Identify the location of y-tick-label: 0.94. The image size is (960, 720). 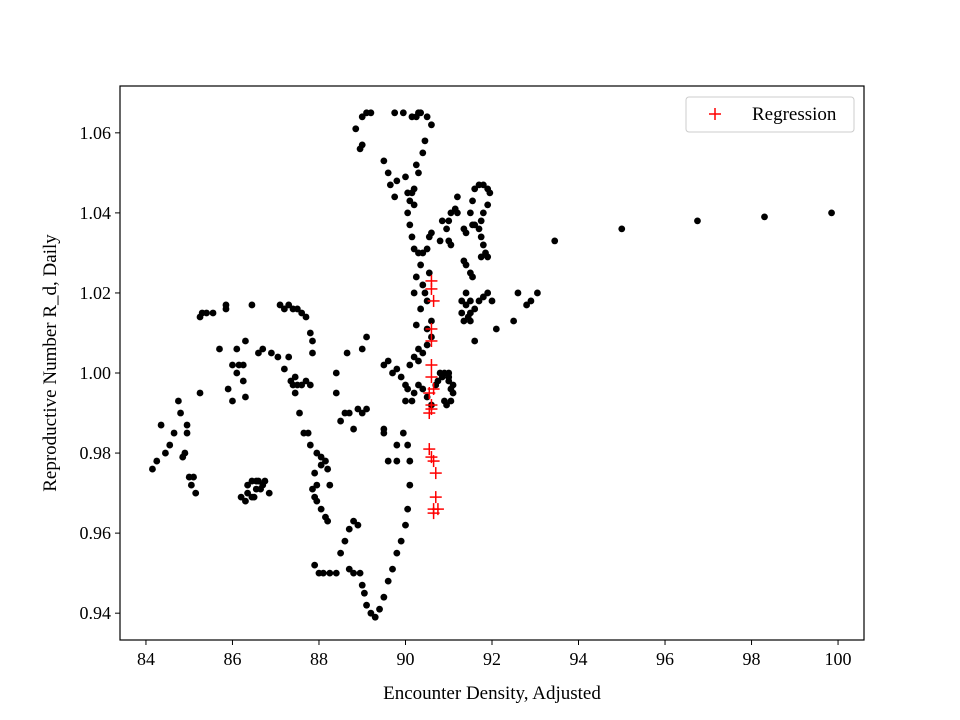
(96, 613).